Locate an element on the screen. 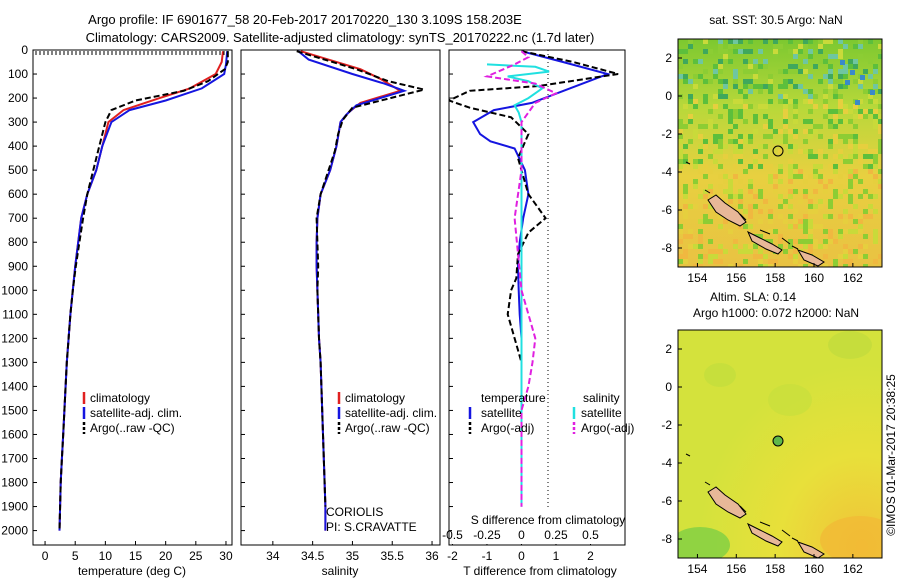  depth-tick-label: 100 is located at coordinates (18, 74).